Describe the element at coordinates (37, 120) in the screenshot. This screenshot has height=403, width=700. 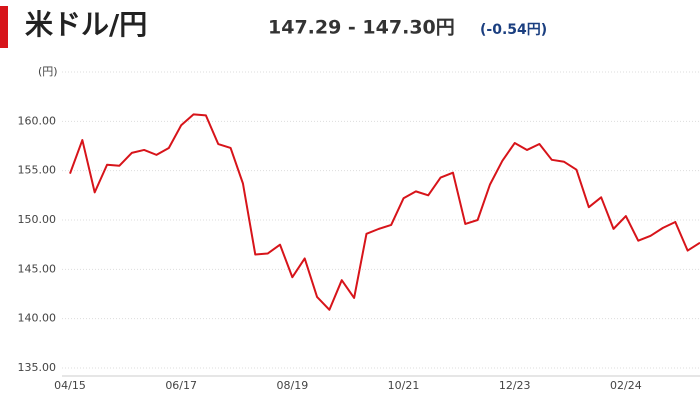
I see `y-tick-label: 160.00` at that location.